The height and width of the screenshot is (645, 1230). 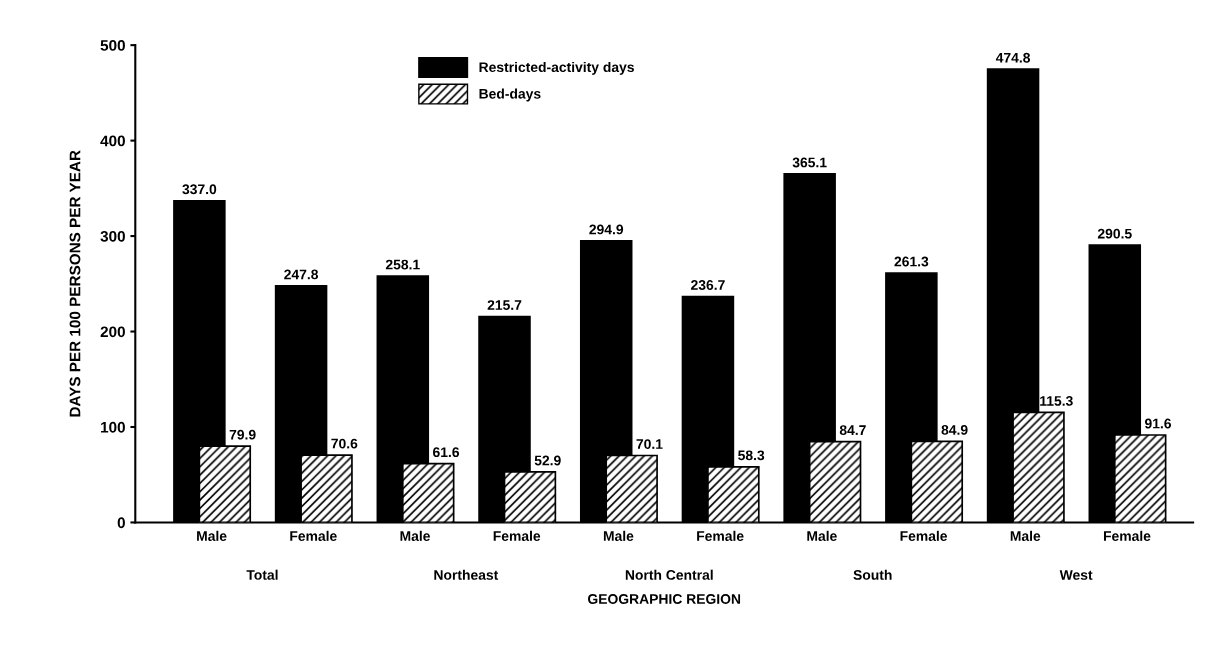 What do you see at coordinates (199, 189) in the screenshot?
I see `data-label: 337.0` at bounding box center [199, 189].